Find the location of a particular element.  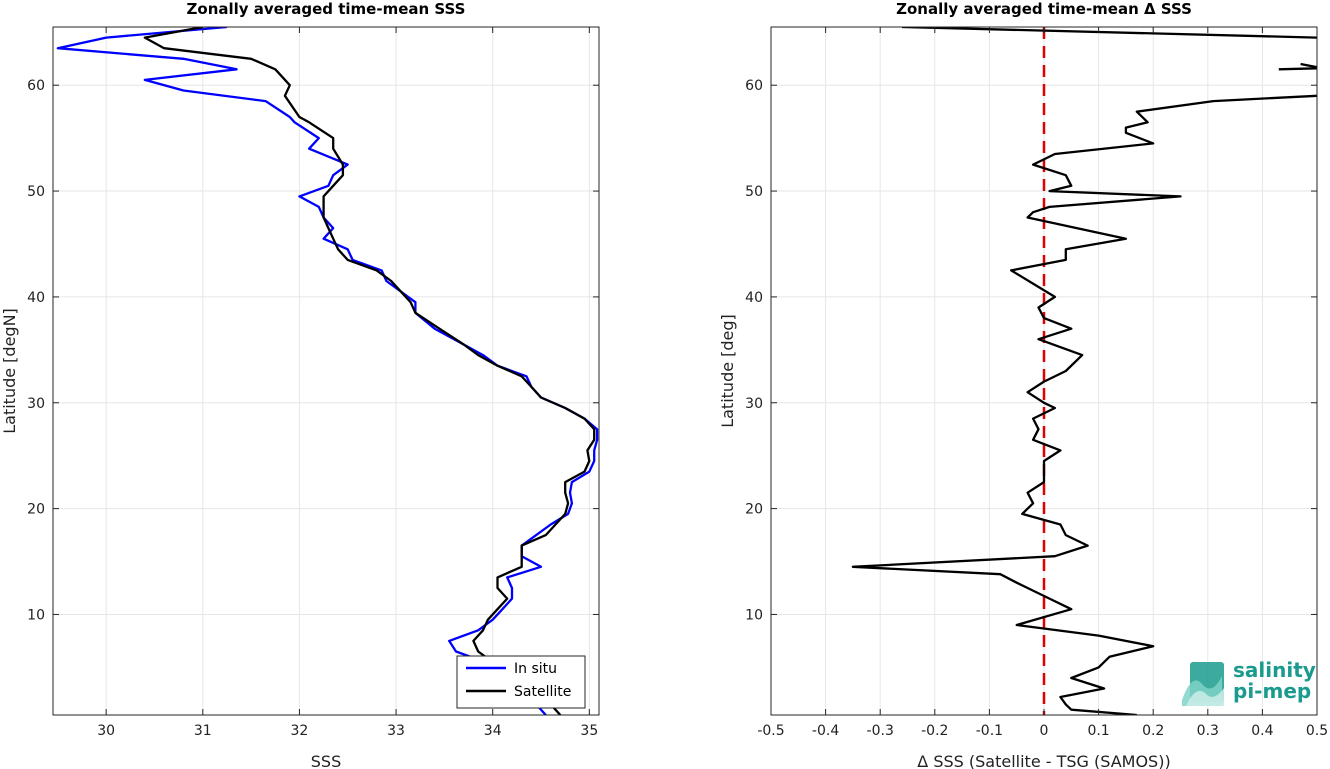

delta-ylabel: Latitude [deg] is located at coordinates (727, 371).